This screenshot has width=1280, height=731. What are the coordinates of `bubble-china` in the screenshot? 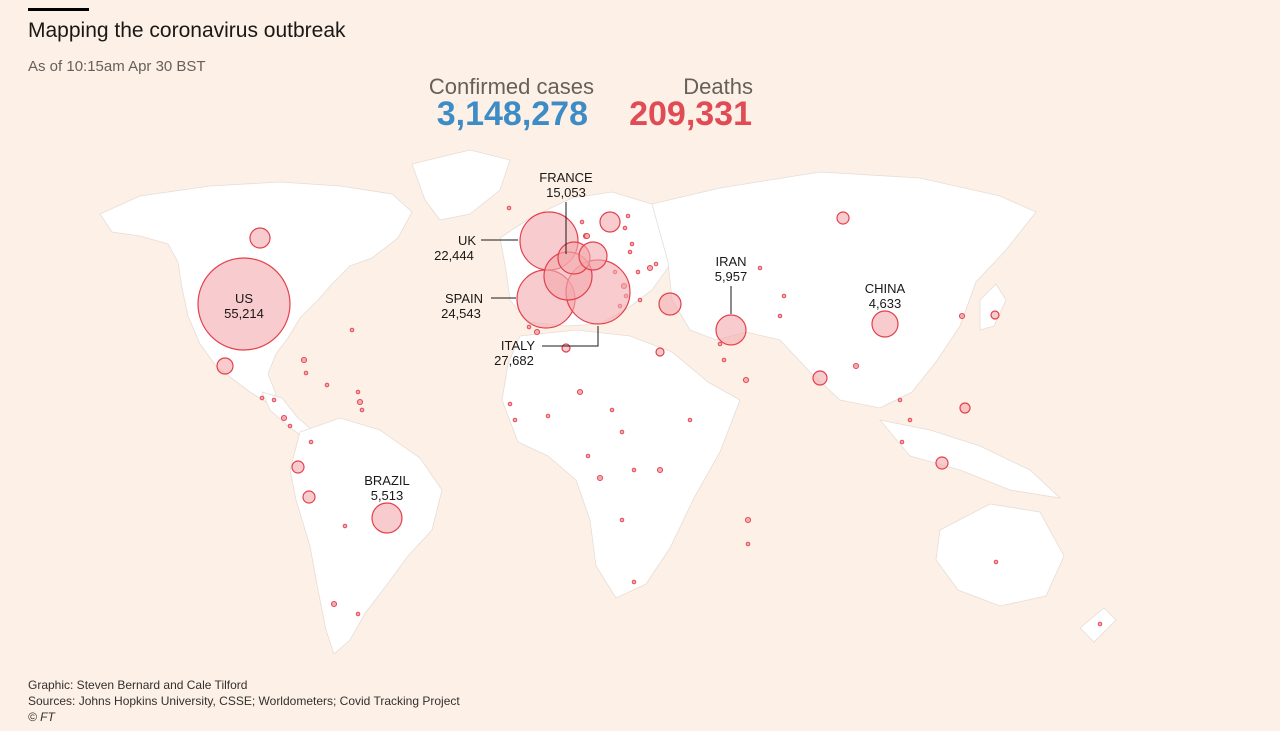 It's located at (885, 324).